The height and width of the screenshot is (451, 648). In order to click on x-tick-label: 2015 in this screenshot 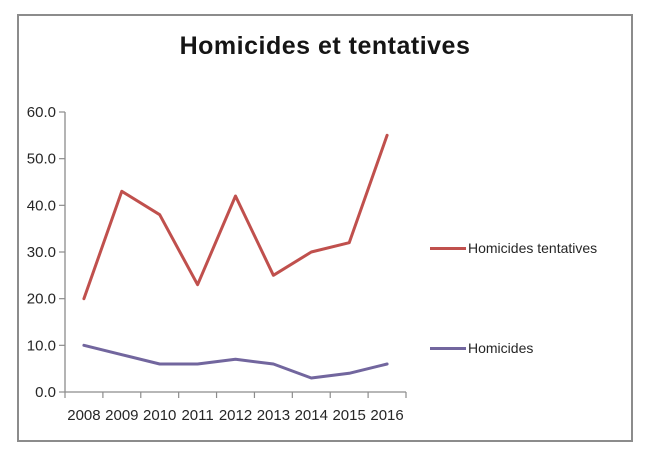, I will do `click(348, 415)`.